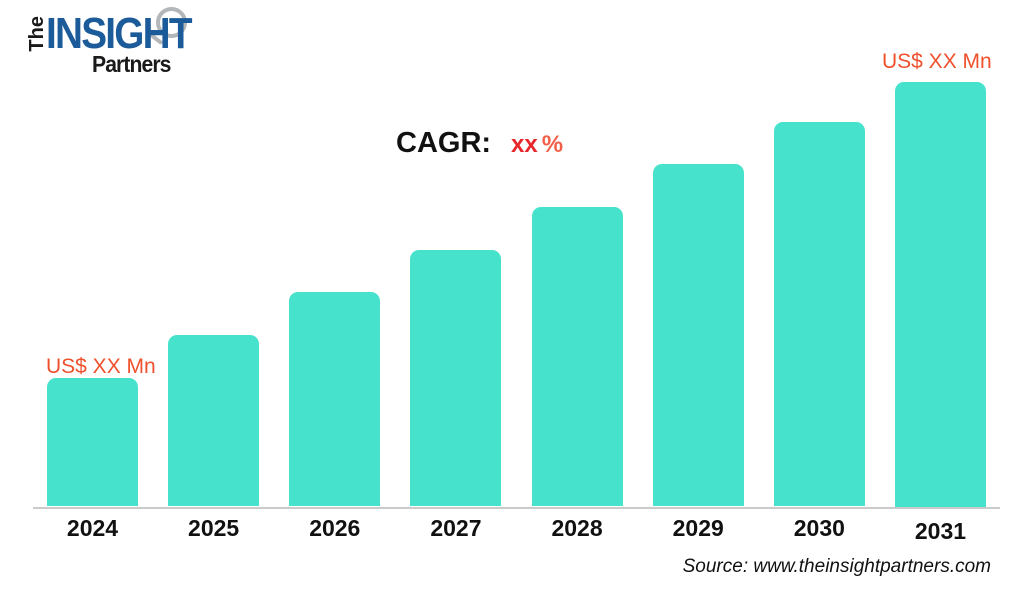 This screenshot has width=1027, height=591. I want to click on bar-column-2030: 2030, so click(819, 312).